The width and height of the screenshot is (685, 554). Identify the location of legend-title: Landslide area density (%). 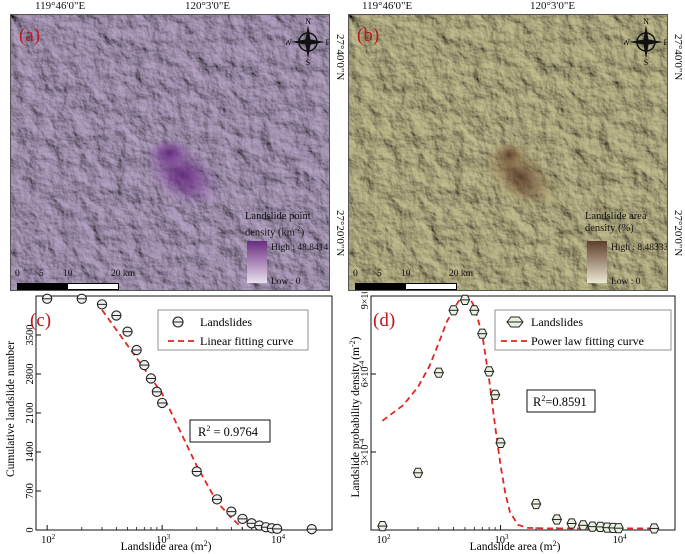
(616, 223).